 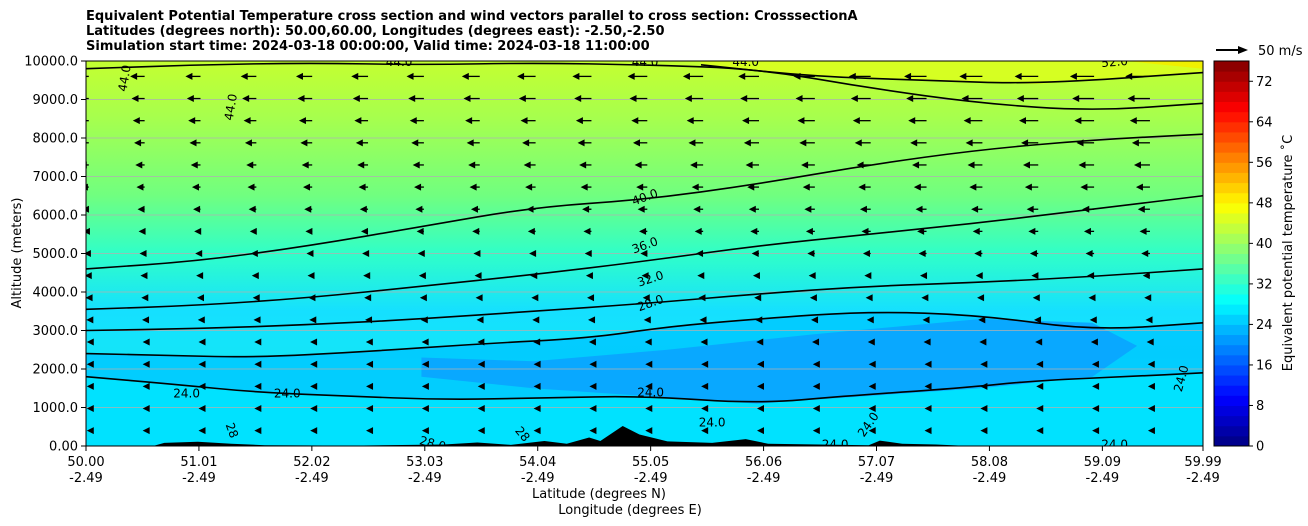 What do you see at coordinates (561, 435) in the screenshot?
I see `terrain-silhouette` at bounding box center [561, 435].